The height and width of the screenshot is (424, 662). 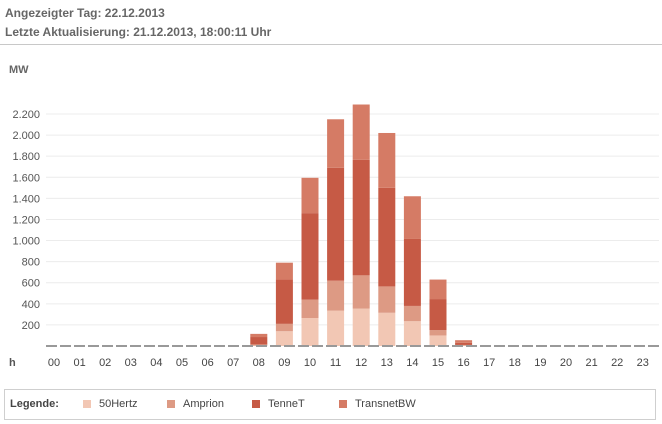 I want to click on legend-label: TransnetBW, so click(x=385, y=404).